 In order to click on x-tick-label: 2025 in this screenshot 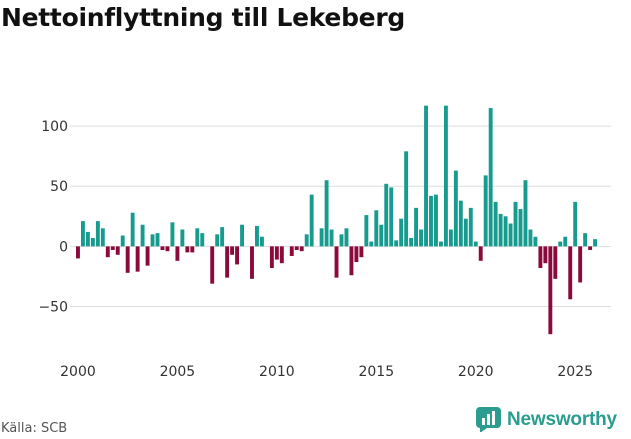, I will do `click(575, 372)`.